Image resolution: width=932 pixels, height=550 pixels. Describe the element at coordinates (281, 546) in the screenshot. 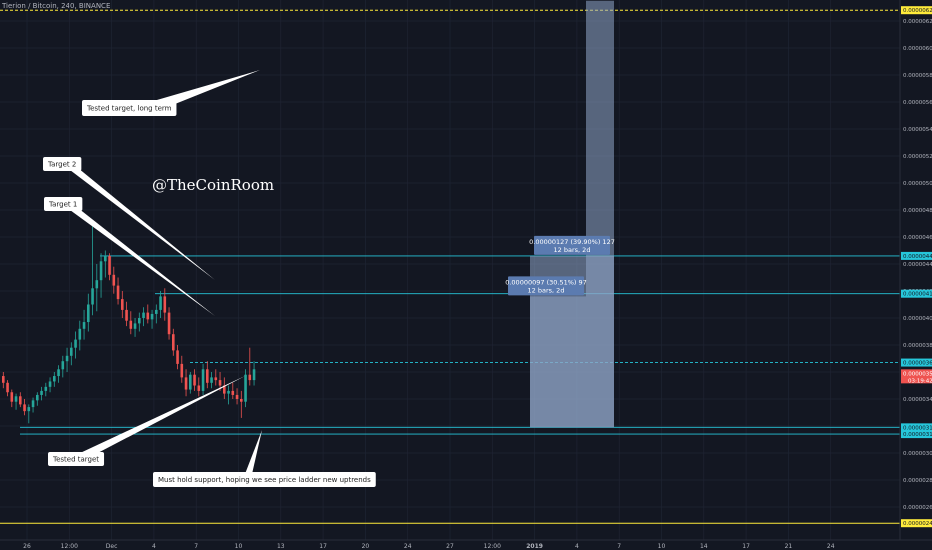

I see `x-tick-label: 13` at that location.